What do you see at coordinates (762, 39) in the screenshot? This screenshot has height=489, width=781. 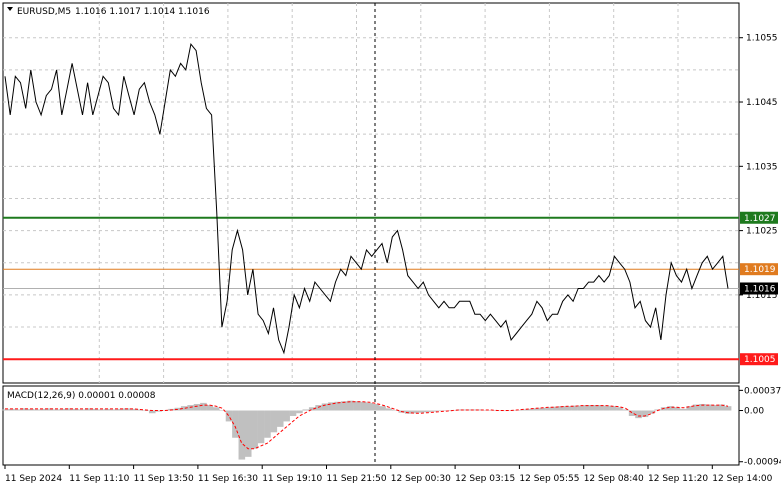 I see `price-tick-label: 1.1055` at bounding box center [762, 39].